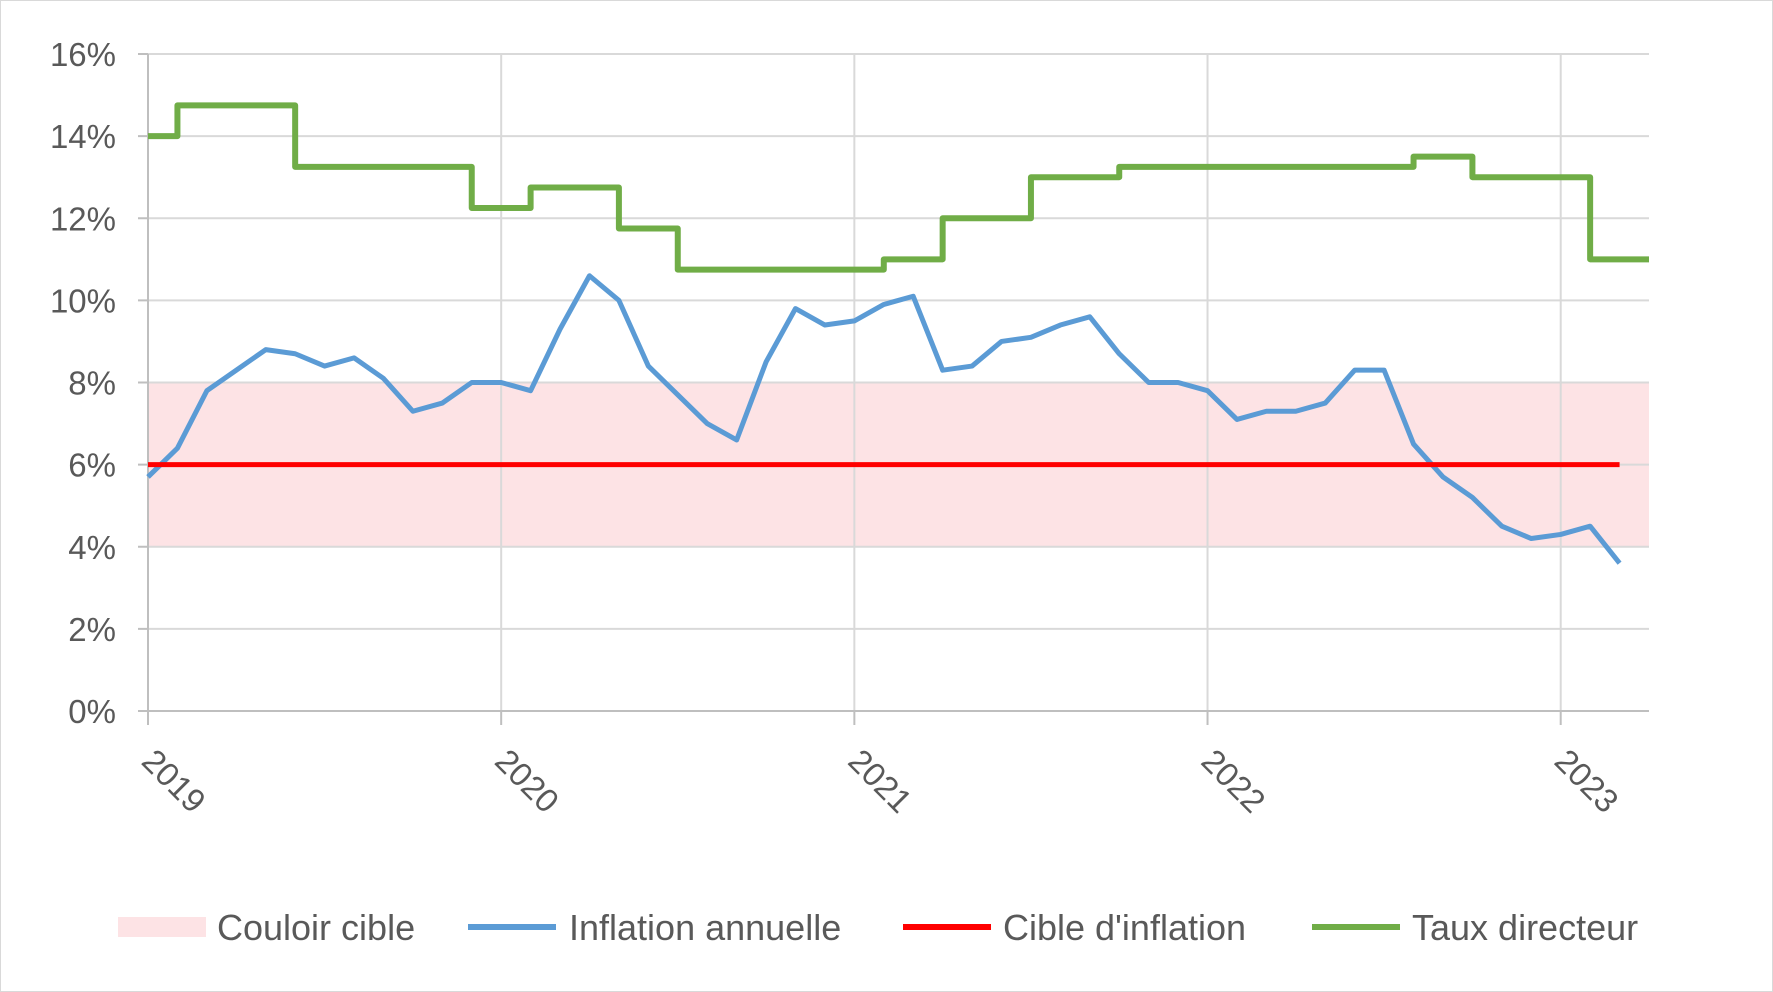 The width and height of the screenshot is (1773, 992). What do you see at coordinates (162, 927) in the screenshot?
I see `legend-swatch-band` at bounding box center [162, 927].